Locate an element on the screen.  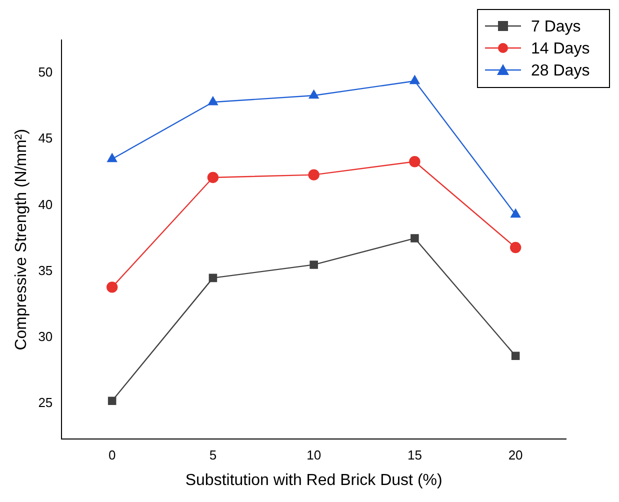
legend-label: 7 Days is located at coordinates (556, 27).